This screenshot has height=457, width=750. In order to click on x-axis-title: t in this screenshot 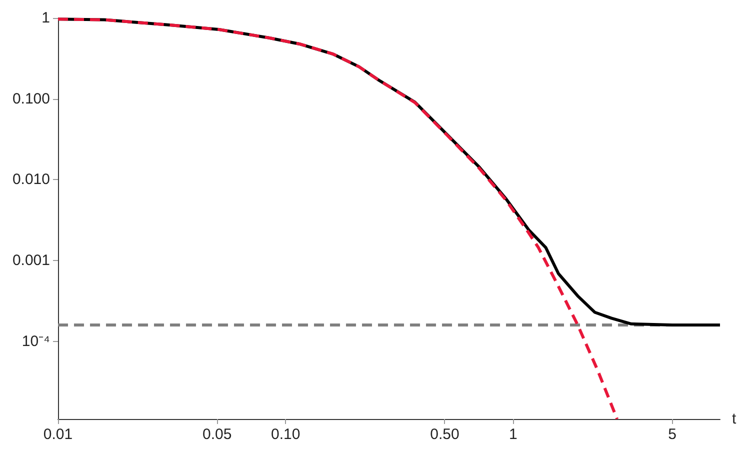, I will do `click(734, 419)`.